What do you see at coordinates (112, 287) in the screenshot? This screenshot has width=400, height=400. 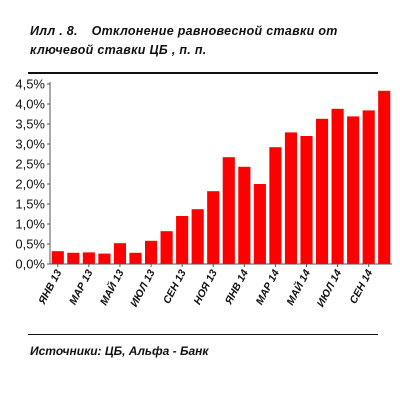 I see `x-tick-label: МАЙ 13` at bounding box center [112, 287].